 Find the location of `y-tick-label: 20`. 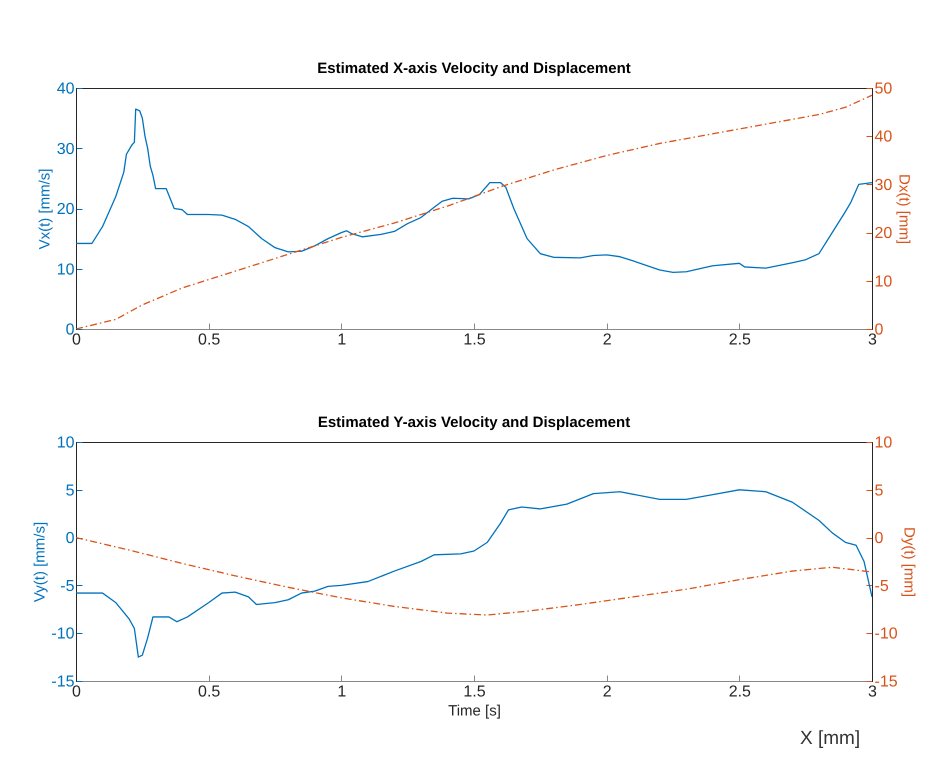

y-tick-label: 20 is located at coordinates (65, 209).